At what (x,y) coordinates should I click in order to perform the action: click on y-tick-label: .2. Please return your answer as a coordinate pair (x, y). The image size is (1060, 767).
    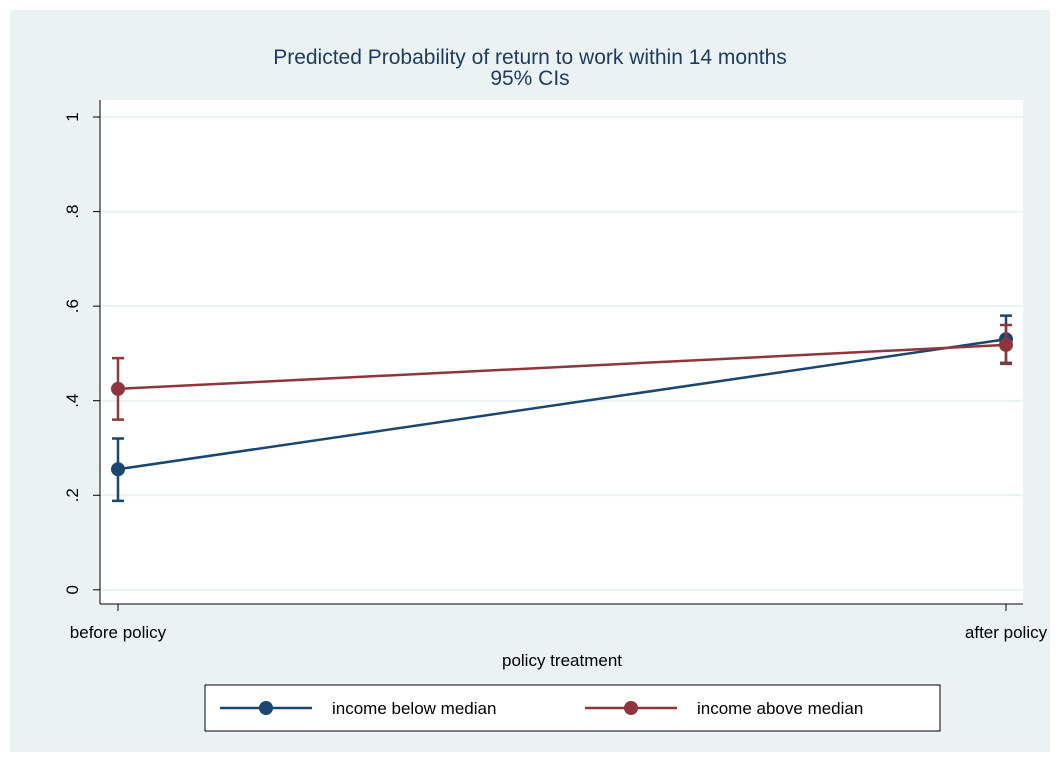
    Looking at the image, I should click on (72, 495).